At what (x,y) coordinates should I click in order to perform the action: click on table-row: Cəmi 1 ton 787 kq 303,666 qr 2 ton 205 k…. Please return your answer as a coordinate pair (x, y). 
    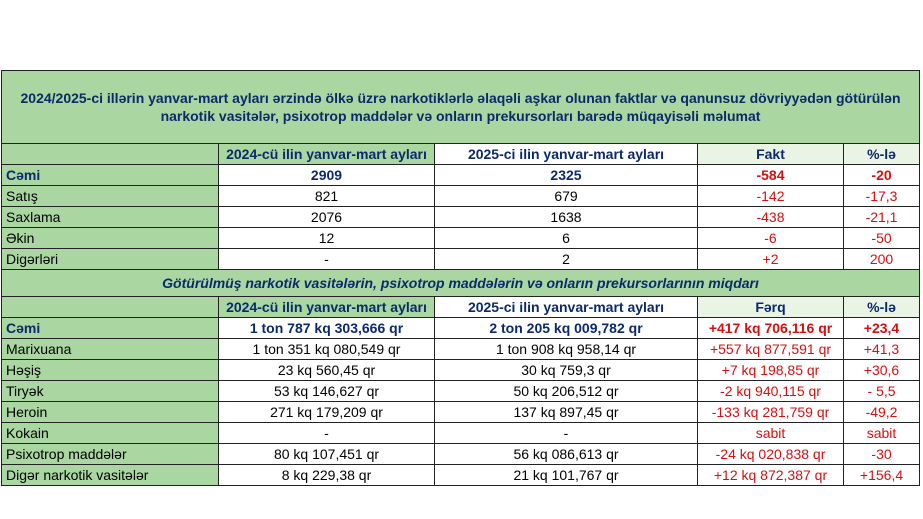
    Looking at the image, I should click on (461, 328).